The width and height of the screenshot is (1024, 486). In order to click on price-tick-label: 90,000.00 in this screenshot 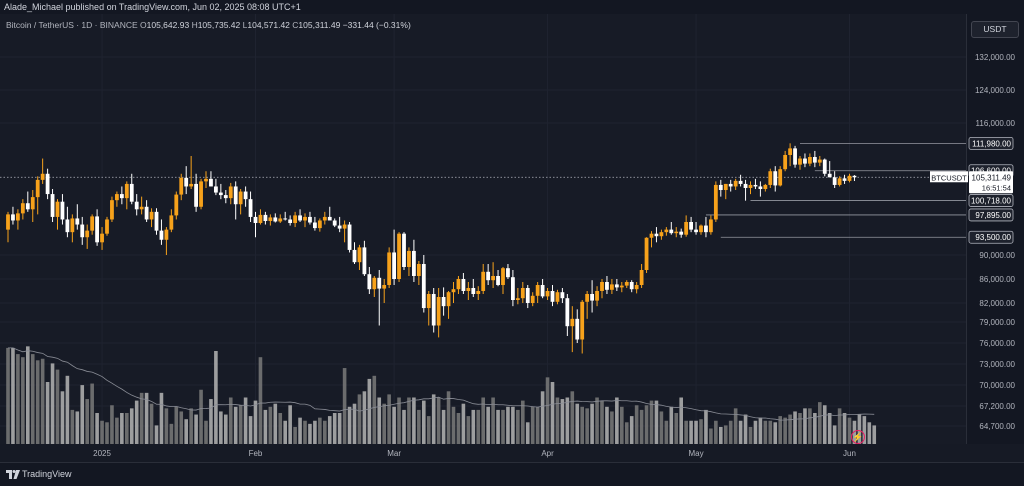, I will do `click(997, 255)`.